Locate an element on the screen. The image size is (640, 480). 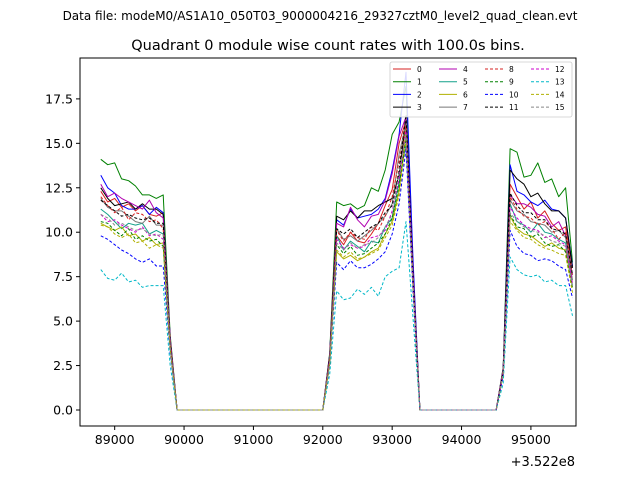
legend-box is located at coordinates (481, 89).